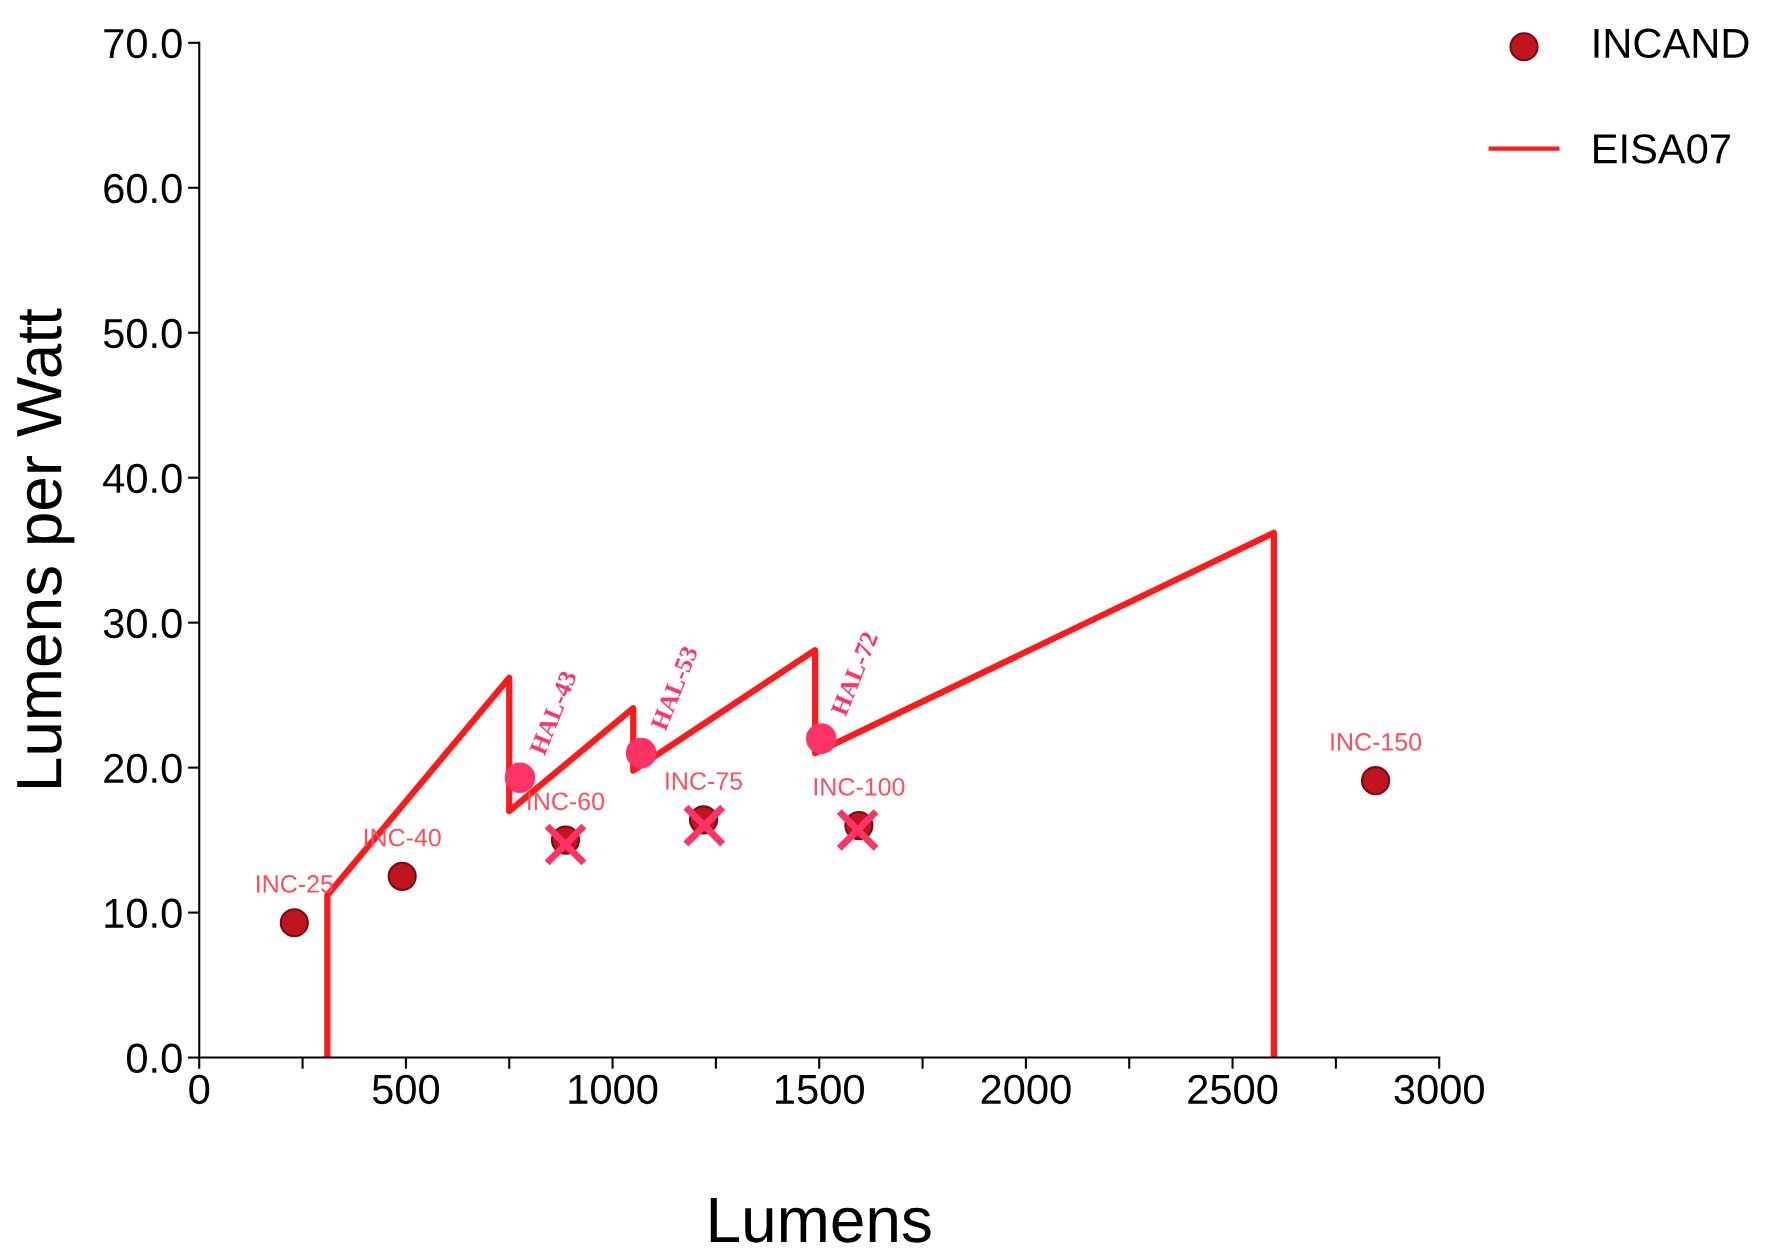 The width and height of the screenshot is (1779, 1259). I want to click on y-tick-label: 30.0, so click(142, 623).